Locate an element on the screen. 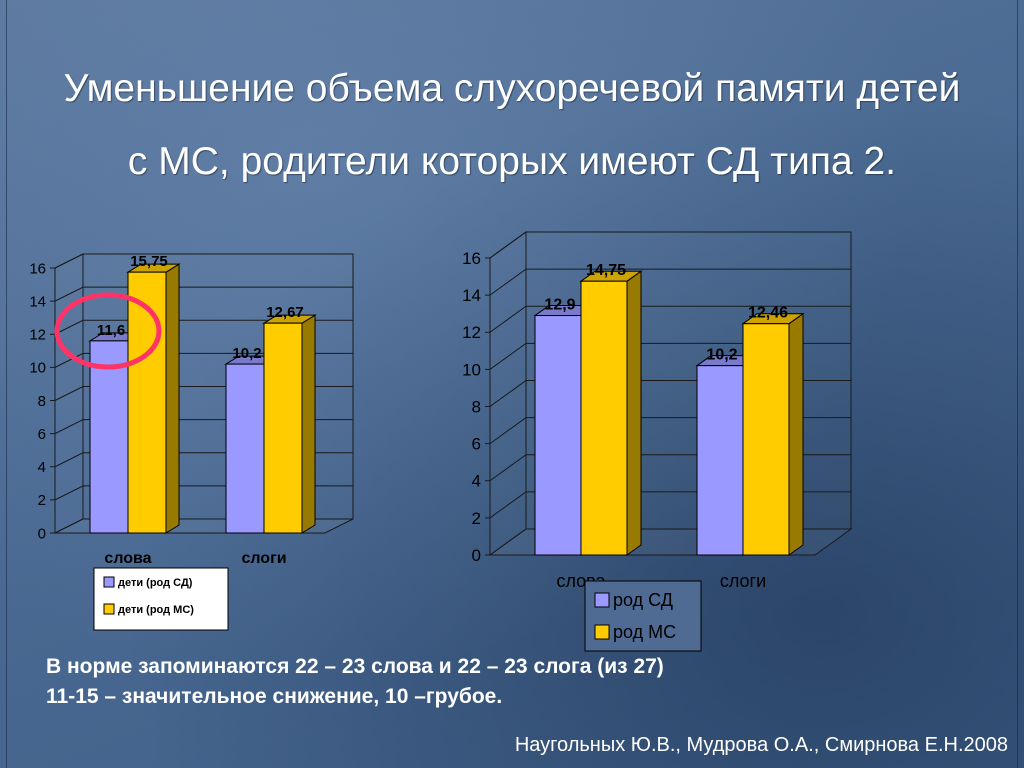  title-line-2: с МС, родители которых имеют СД типа 2. is located at coordinates (512, 161).